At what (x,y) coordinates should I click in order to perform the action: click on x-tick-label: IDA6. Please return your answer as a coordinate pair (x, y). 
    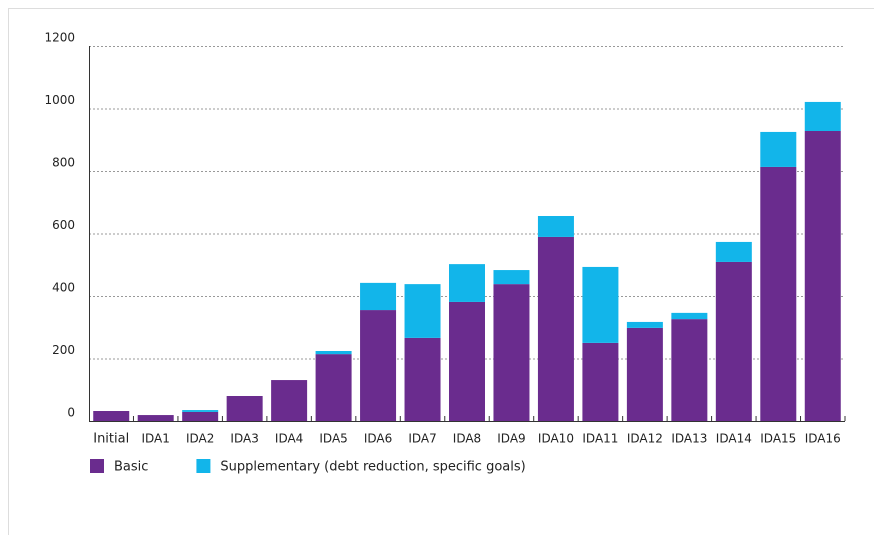
    Looking at the image, I should click on (378, 439).